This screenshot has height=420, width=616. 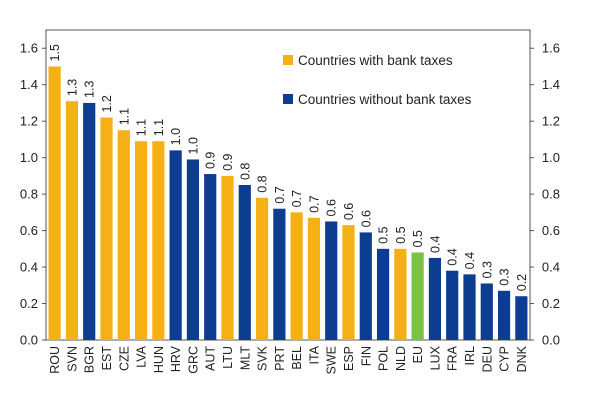 I want to click on bar-hrv, so click(x=175, y=245).